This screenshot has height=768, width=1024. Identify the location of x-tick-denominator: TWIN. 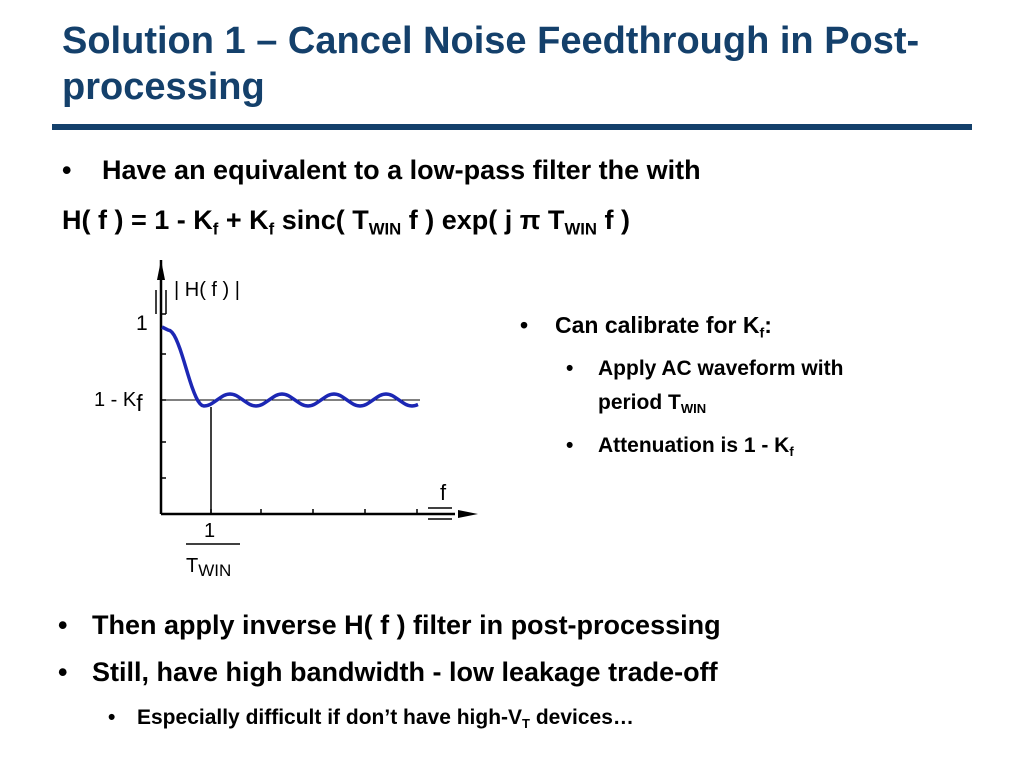
(208, 567).